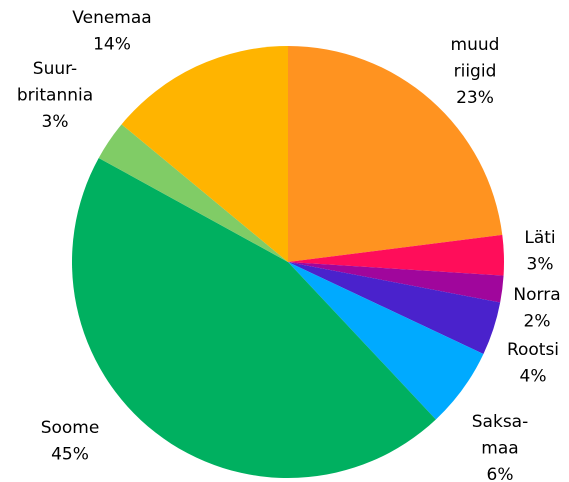 The height and width of the screenshot is (482, 569). Describe the element at coordinates (70, 441) in the screenshot. I see `slice-label: Soome 45%` at that location.